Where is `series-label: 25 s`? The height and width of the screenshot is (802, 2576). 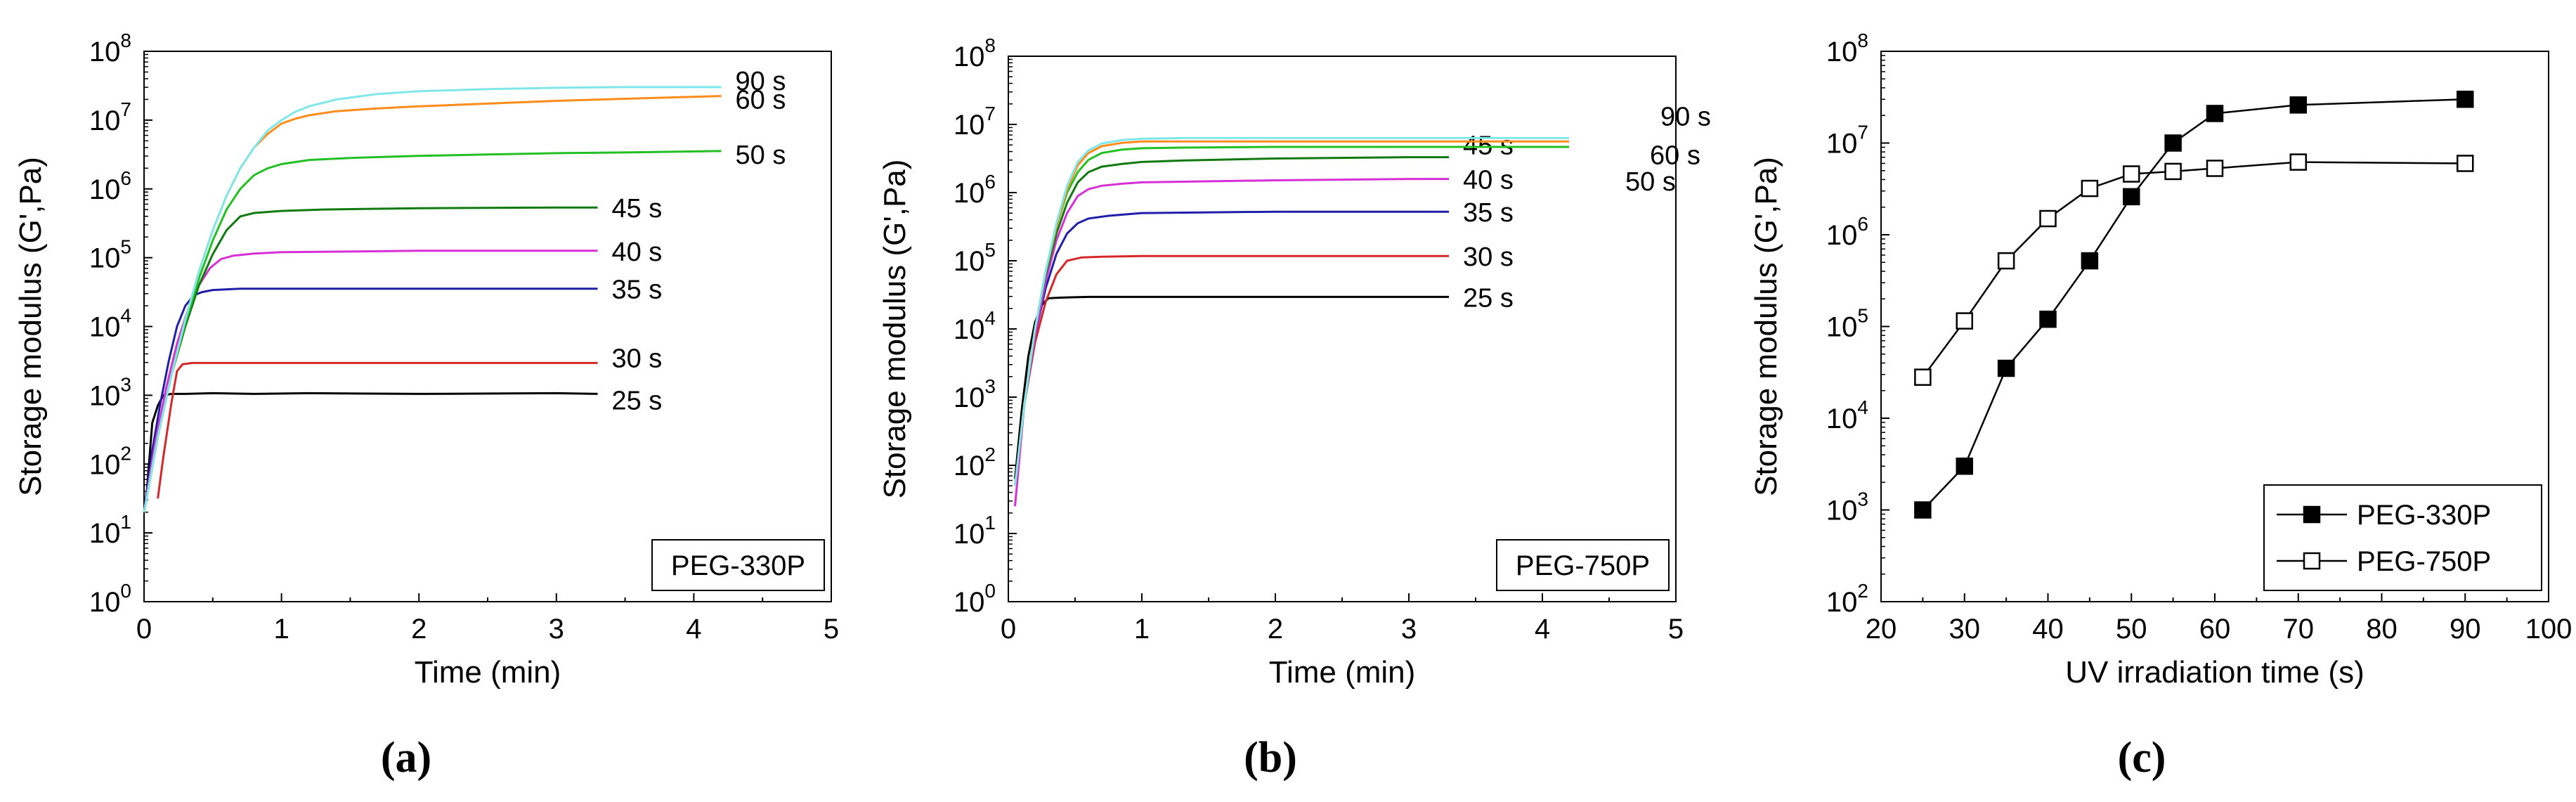
series-label: 25 s is located at coordinates (636, 400).